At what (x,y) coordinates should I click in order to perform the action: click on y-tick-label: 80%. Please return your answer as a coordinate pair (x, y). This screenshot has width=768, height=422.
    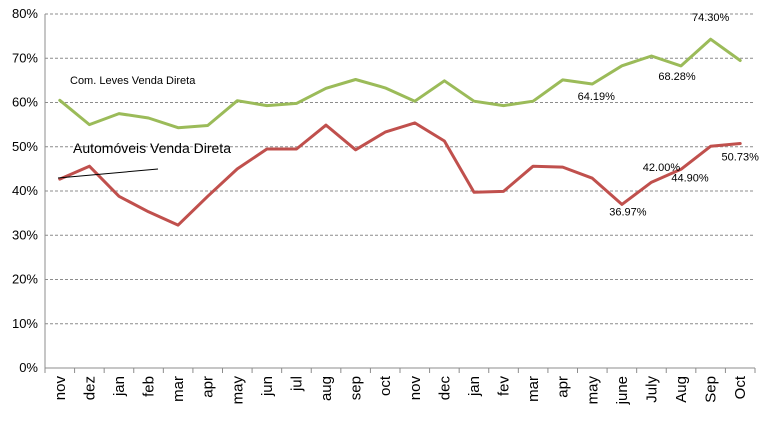
    Looking at the image, I should click on (25, 13).